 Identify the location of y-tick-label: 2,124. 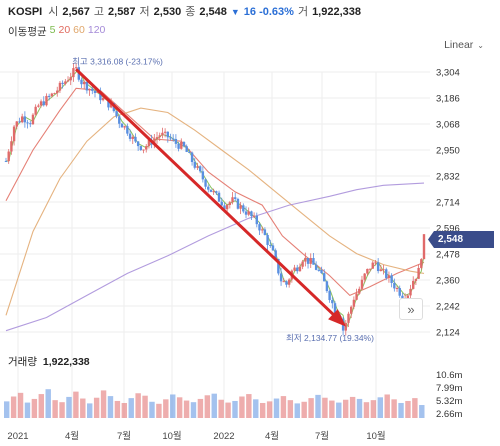
(448, 333).